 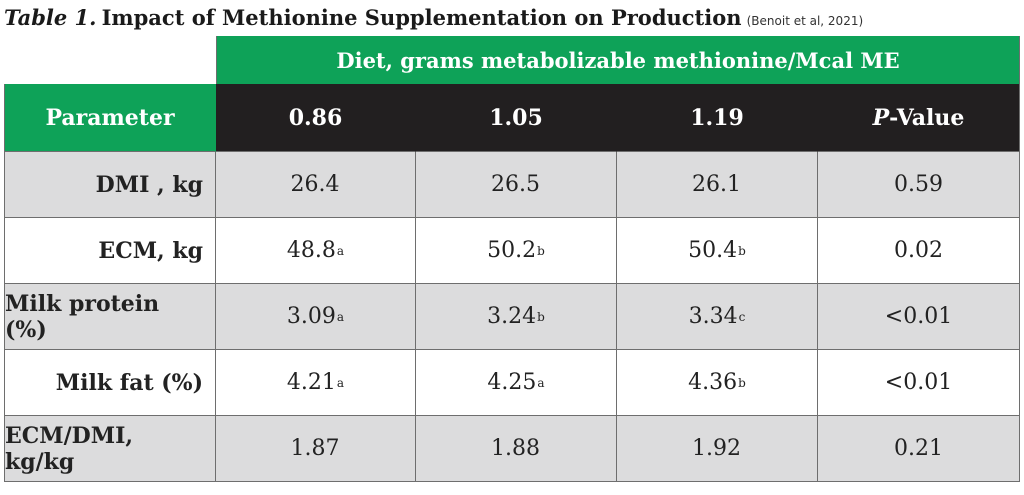 I want to click on header-diet-1: 0.86, so click(x=316, y=118).